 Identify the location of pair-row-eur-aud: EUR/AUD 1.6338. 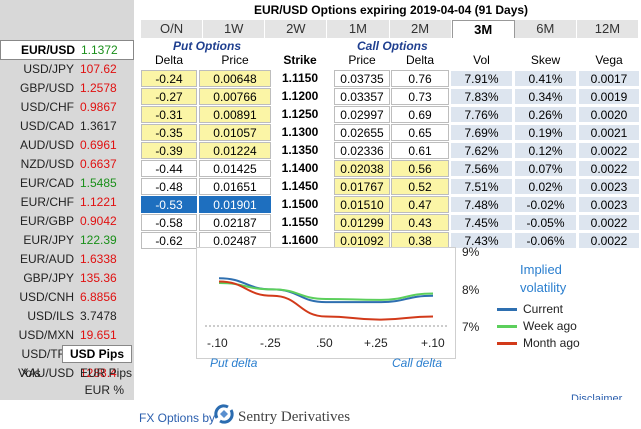
(67, 258).